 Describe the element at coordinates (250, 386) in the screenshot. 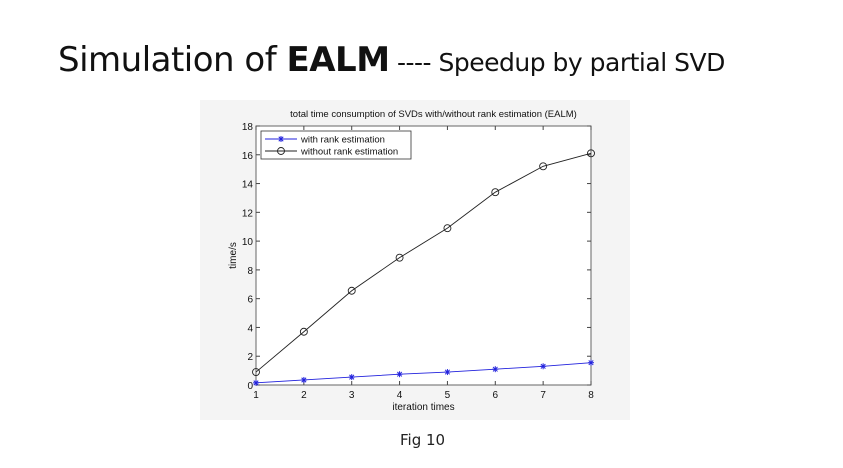

I see `y-tick-label: 0` at that location.